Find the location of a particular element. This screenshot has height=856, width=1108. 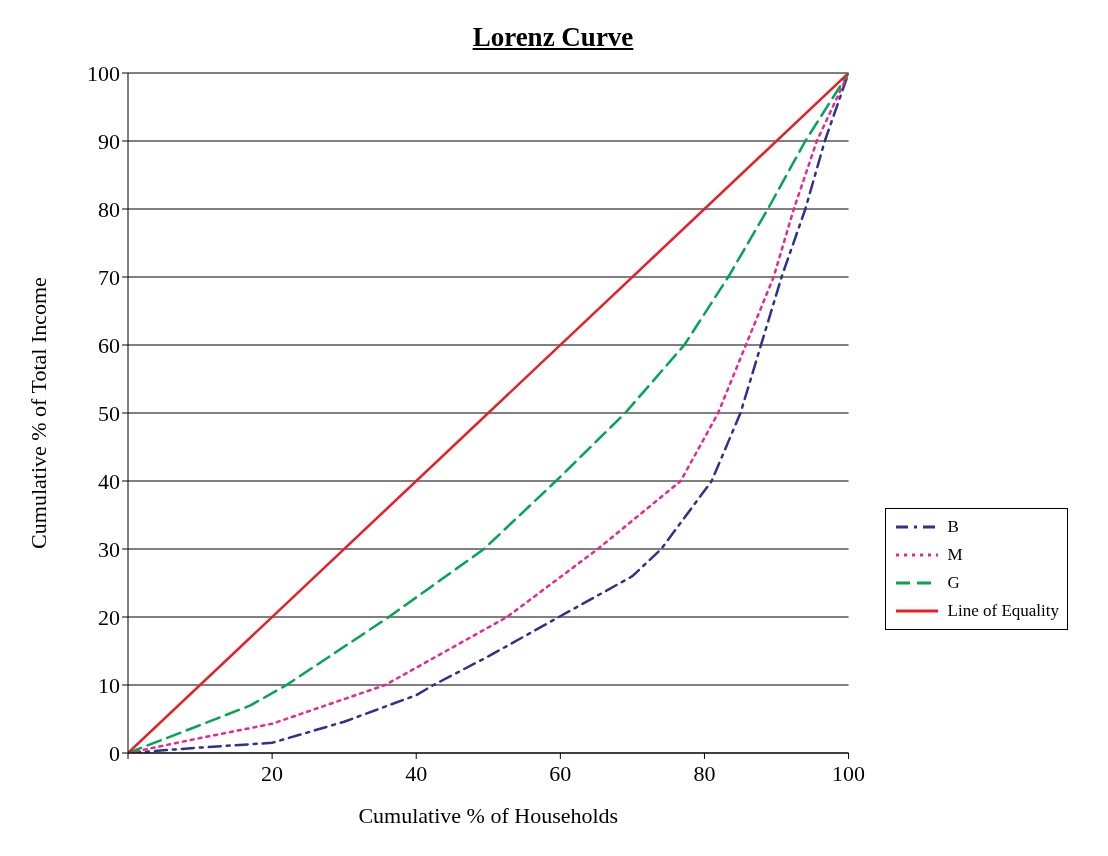

x-tick-label: 40 is located at coordinates (416, 773).